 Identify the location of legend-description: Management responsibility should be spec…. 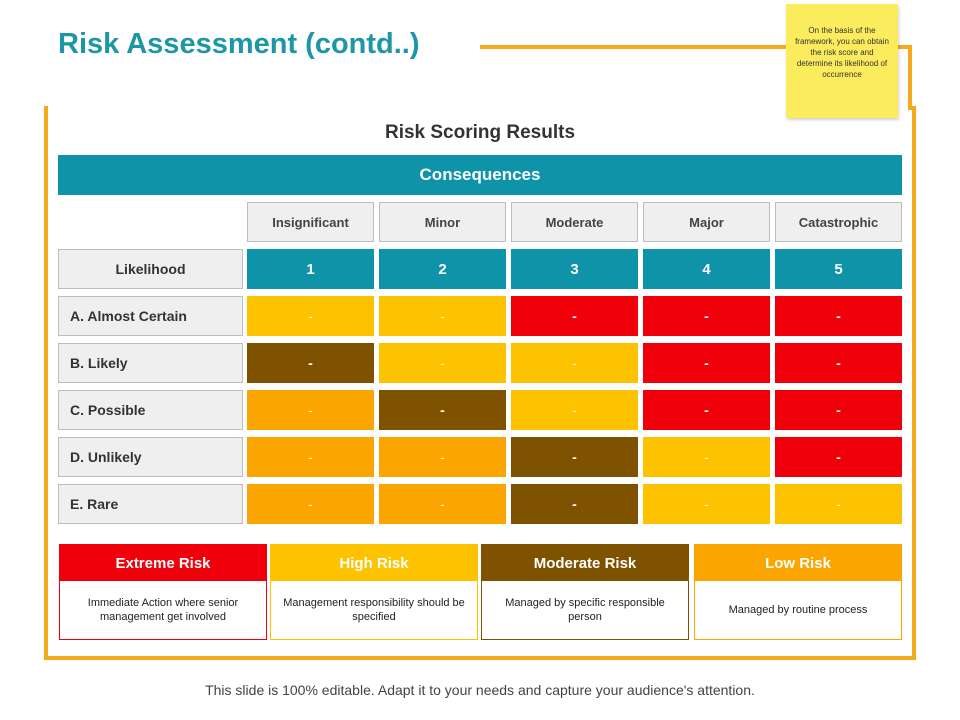
(374, 610).